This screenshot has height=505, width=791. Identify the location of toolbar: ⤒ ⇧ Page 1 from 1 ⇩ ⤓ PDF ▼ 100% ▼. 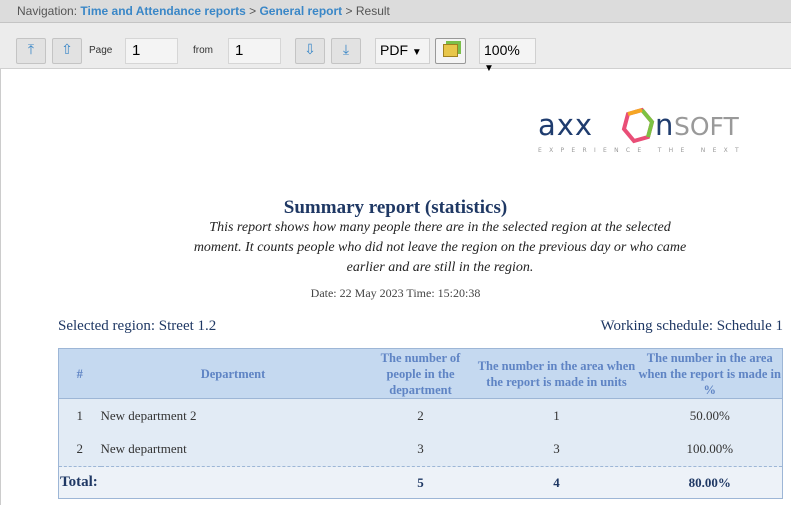
(395, 48).